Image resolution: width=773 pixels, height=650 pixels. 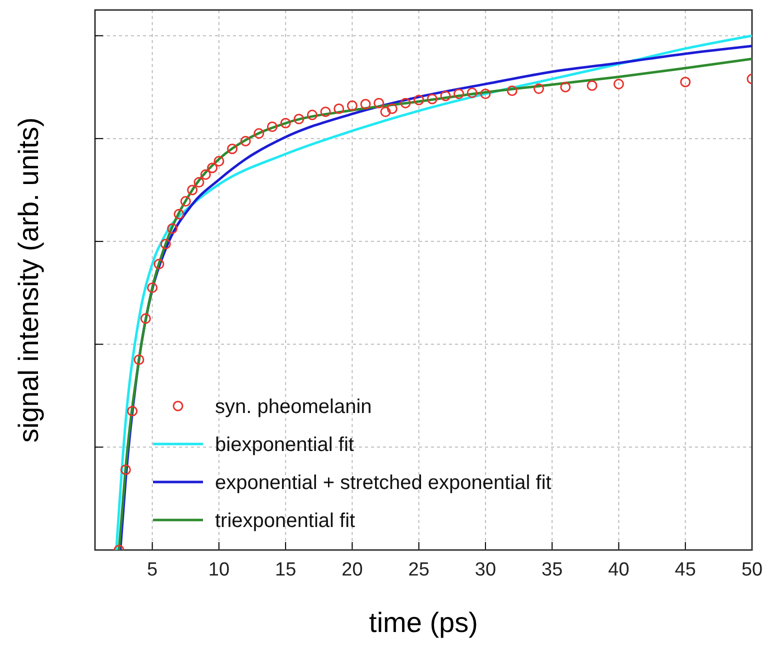 What do you see at coordinates (423, 622) in the screenshot?
I see `x-axis-title: time (ps)` at bounding box center [423, 622].